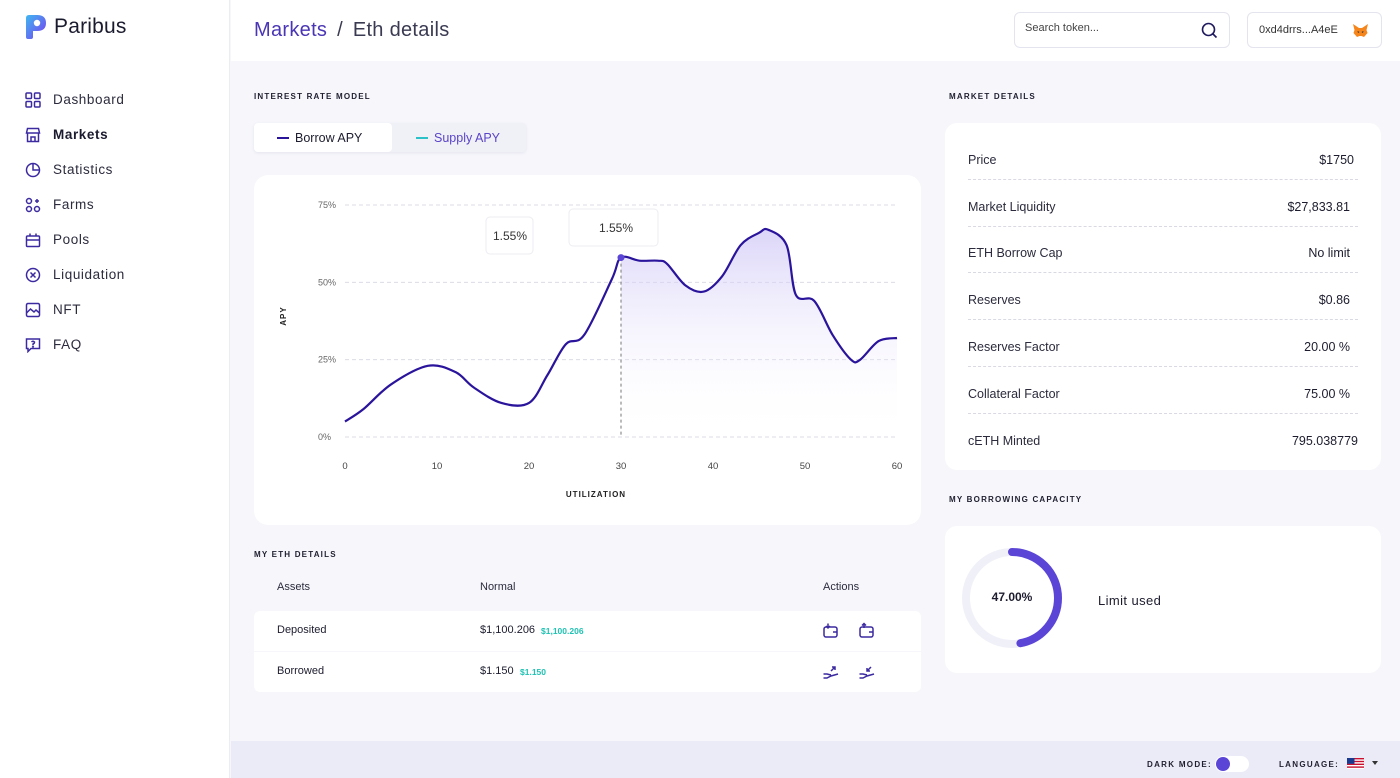  I want to click on deposit-wallet-icon, so click(831, 631).